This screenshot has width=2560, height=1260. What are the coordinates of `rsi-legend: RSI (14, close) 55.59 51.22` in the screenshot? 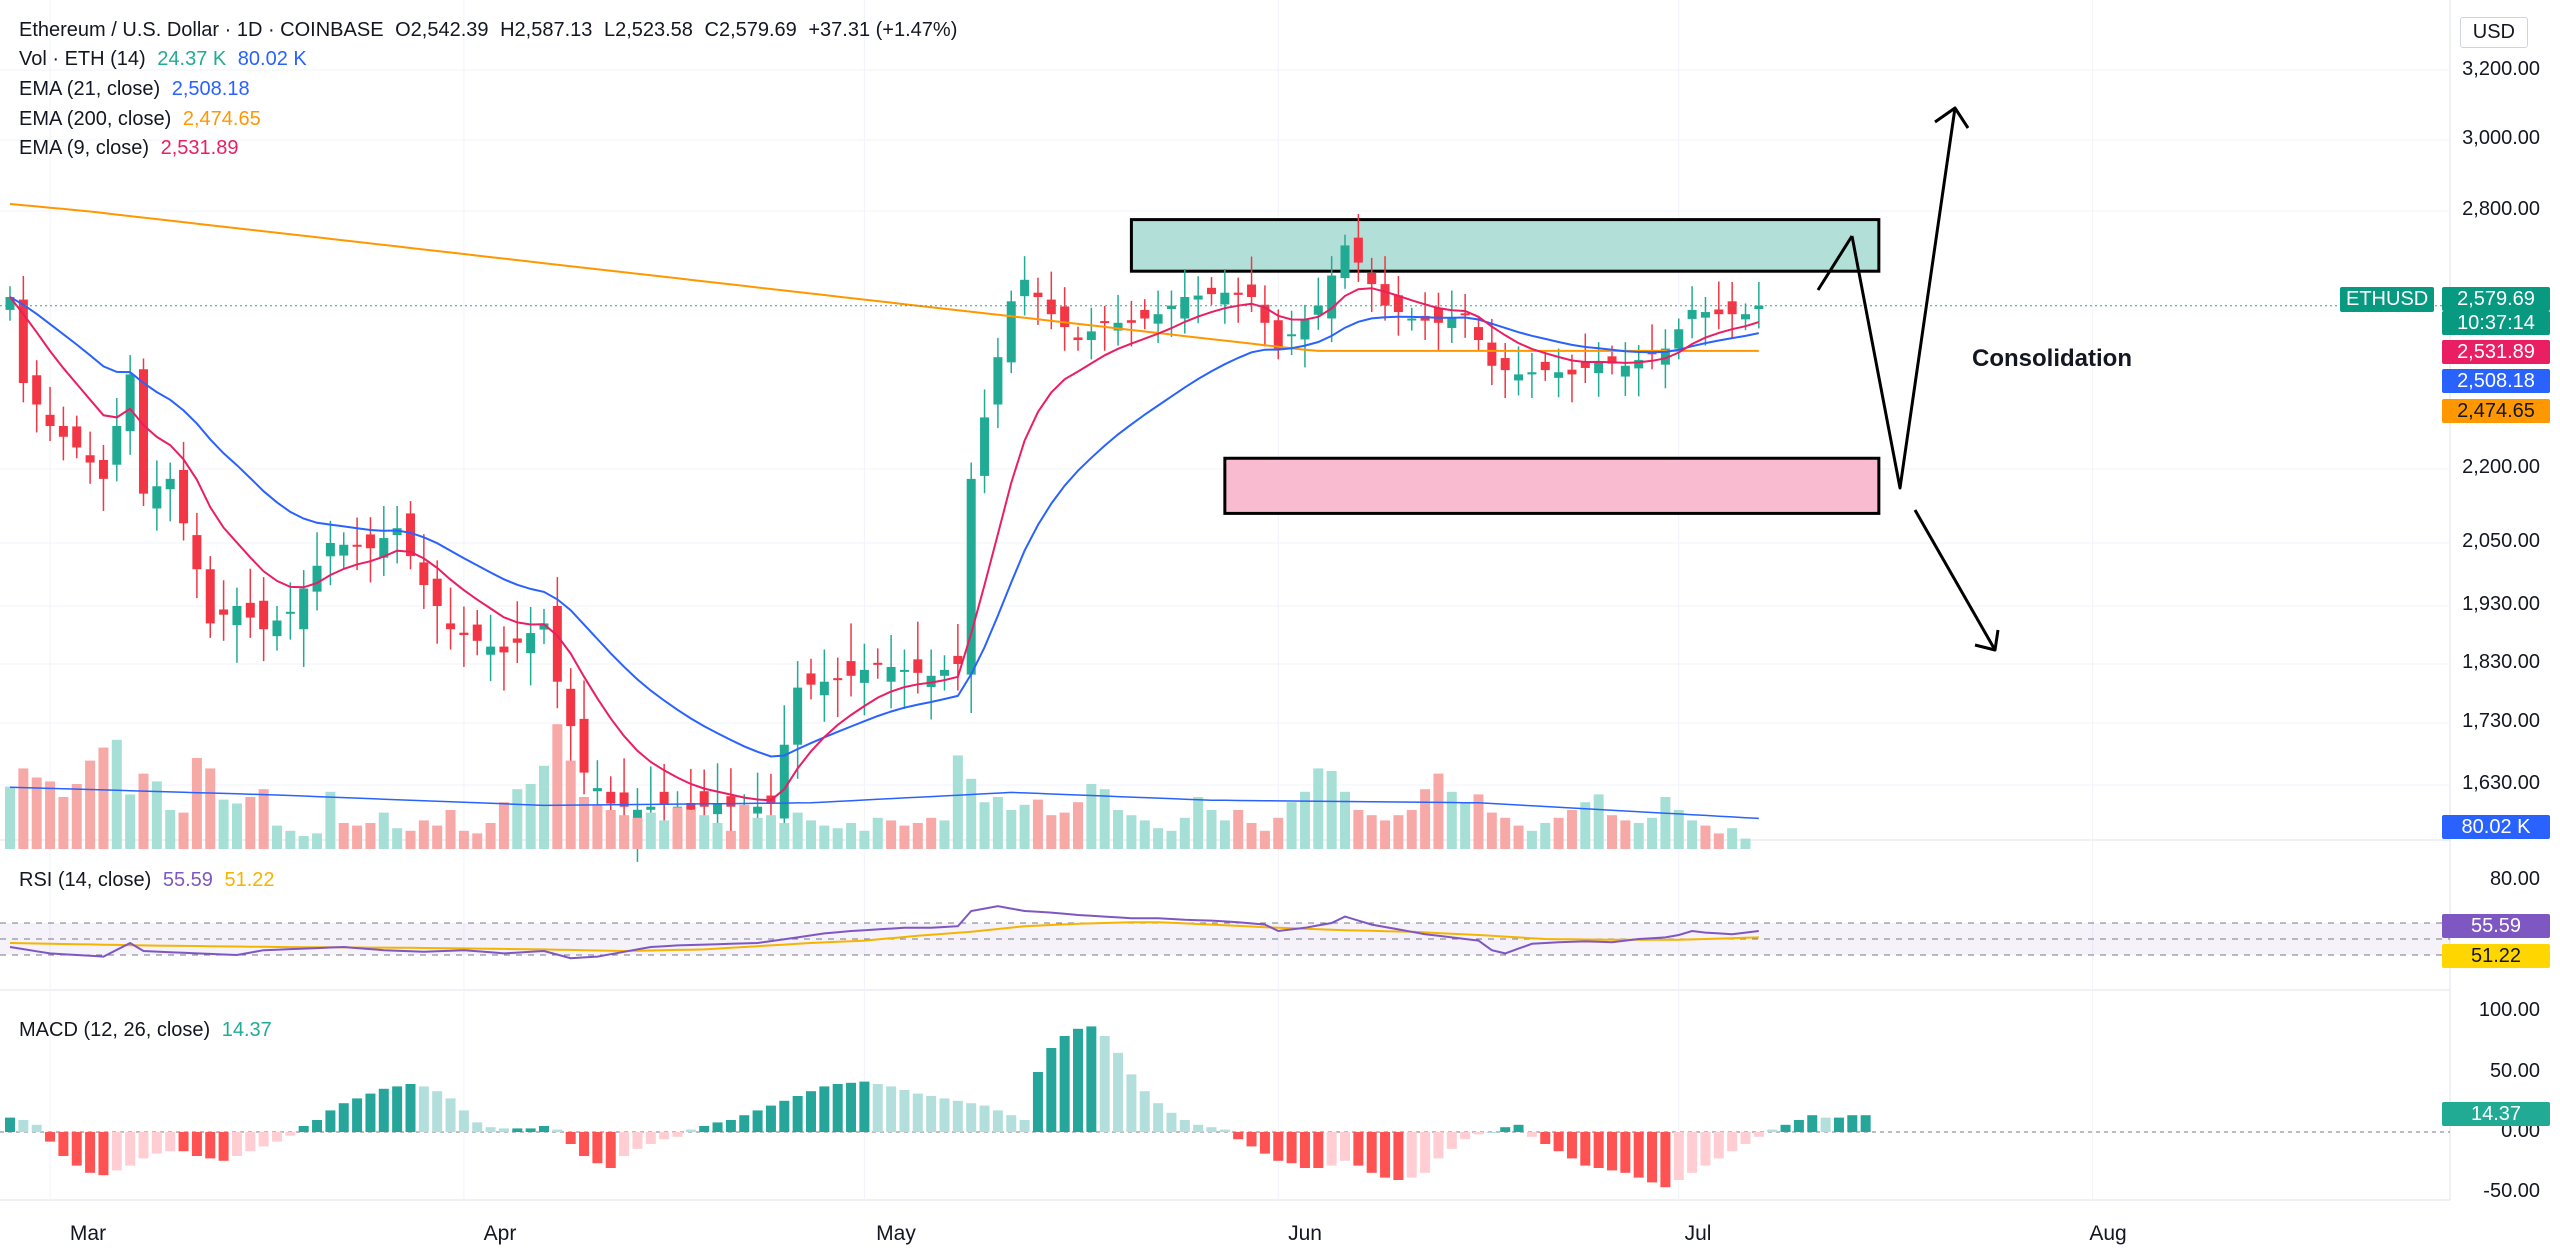 It's located at (150, 880).